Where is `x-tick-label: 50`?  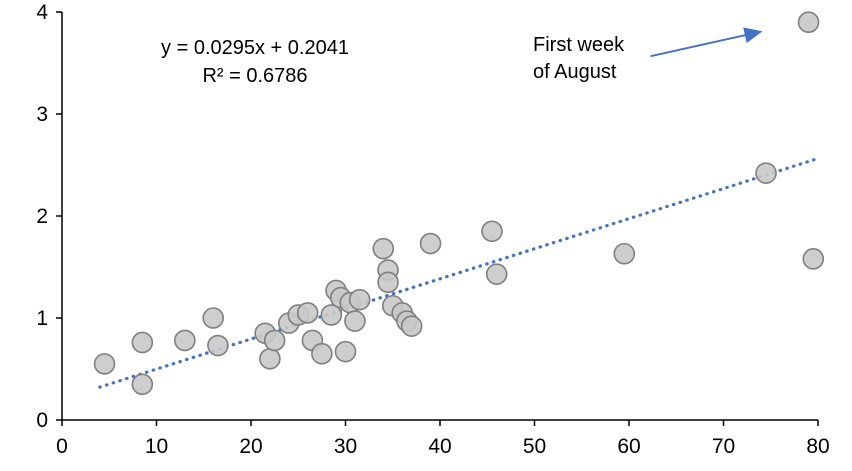 x-tick-label: 50 is located at coordinates (534, 446).